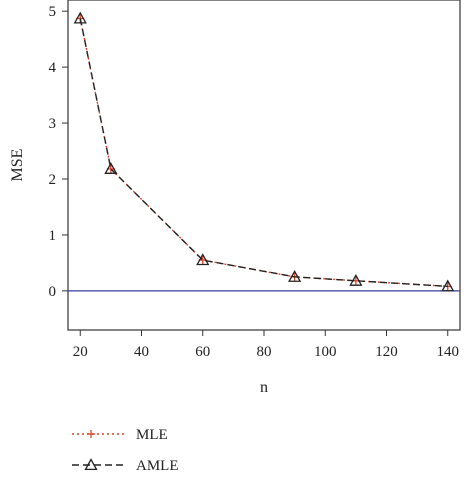 Image resolution: width=474 pixels, height=479 pixels. I want to click on y-tick-label: 4, so click(53, 68).